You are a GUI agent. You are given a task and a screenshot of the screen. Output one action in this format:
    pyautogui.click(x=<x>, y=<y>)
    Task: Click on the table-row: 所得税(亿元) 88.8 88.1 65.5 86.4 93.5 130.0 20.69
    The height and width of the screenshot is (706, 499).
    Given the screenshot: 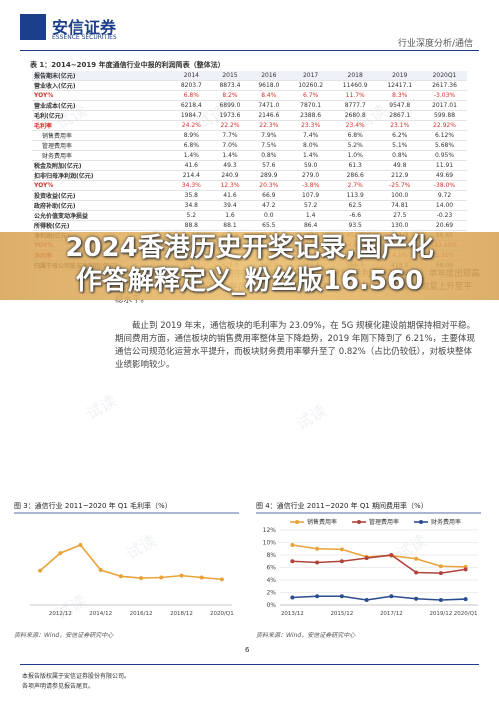 What is the action you would take?
    pyautogui.click(x=249, y=225)
    